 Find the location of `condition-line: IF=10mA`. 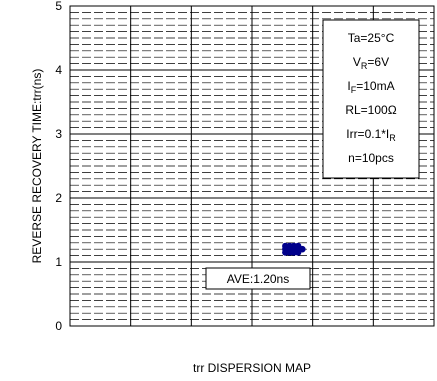

condition-line: IF=10mA is located at coordinates (370, 87).